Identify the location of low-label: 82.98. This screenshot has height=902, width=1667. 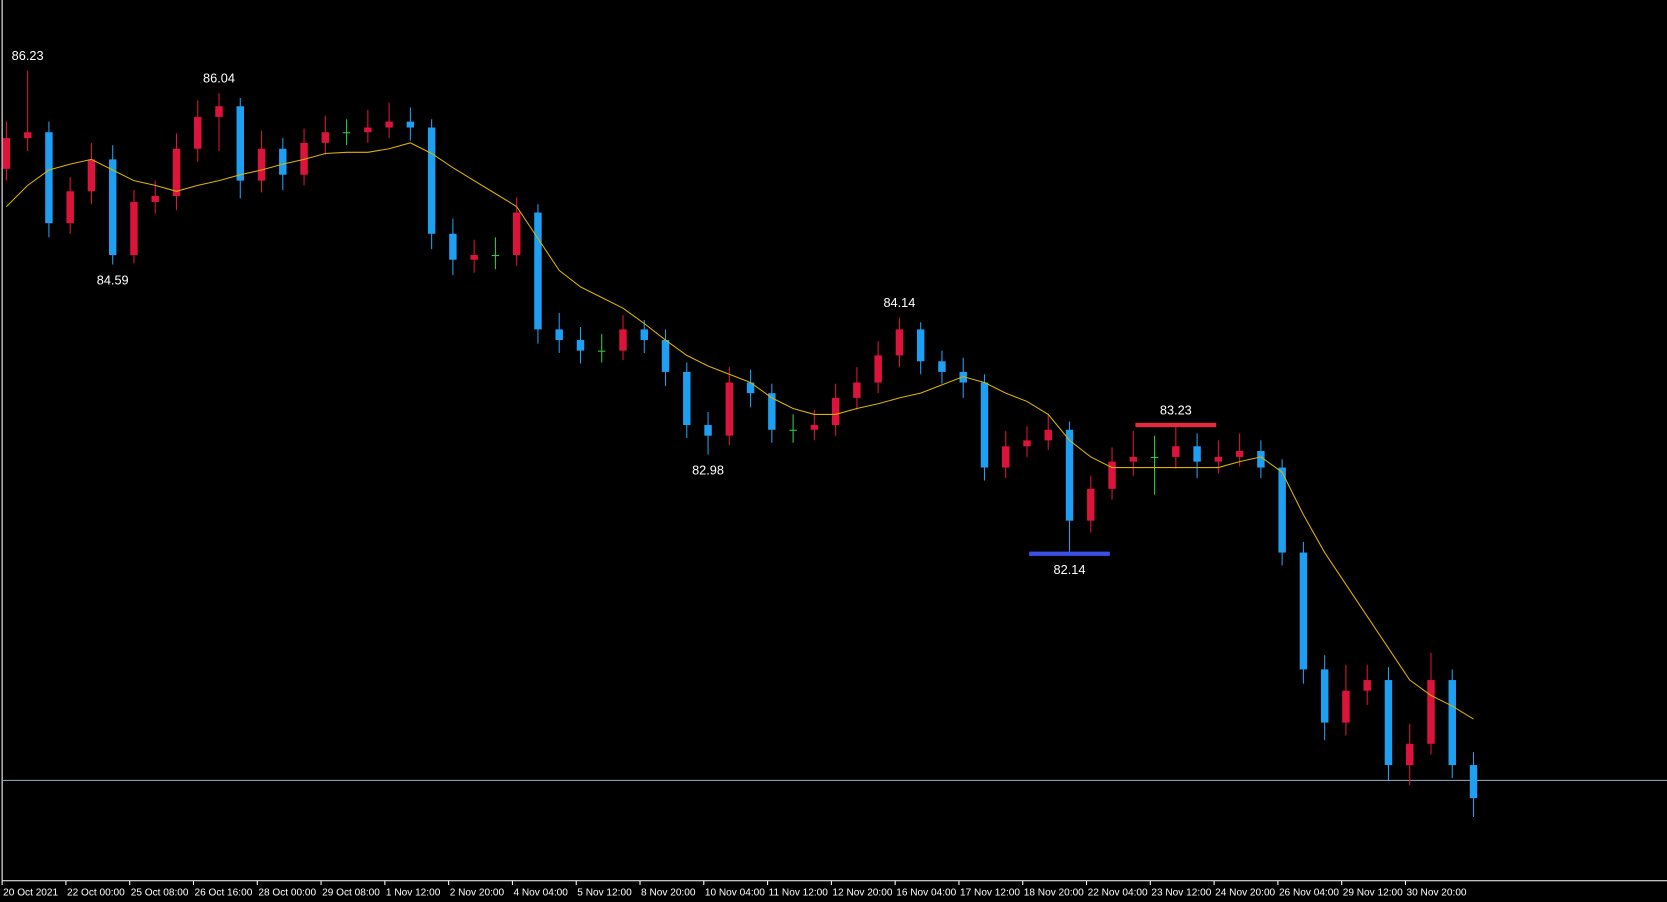
(708, 470).